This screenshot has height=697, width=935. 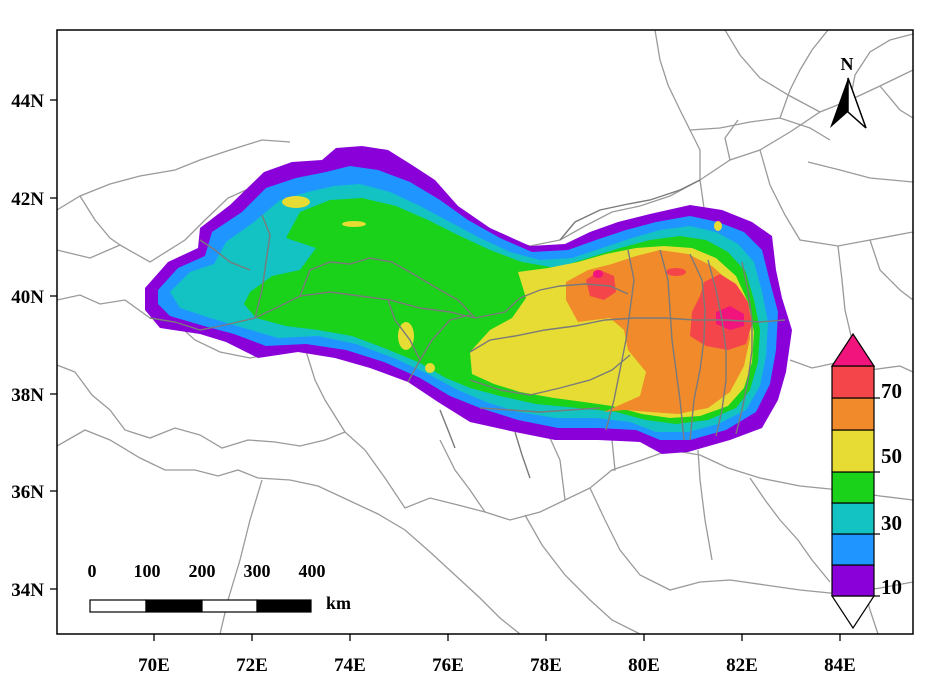 What do you see at coordinates (857, 103) in the screenshot?
I see `north-arrow-icon-outline` at bounding box center [857, 103].